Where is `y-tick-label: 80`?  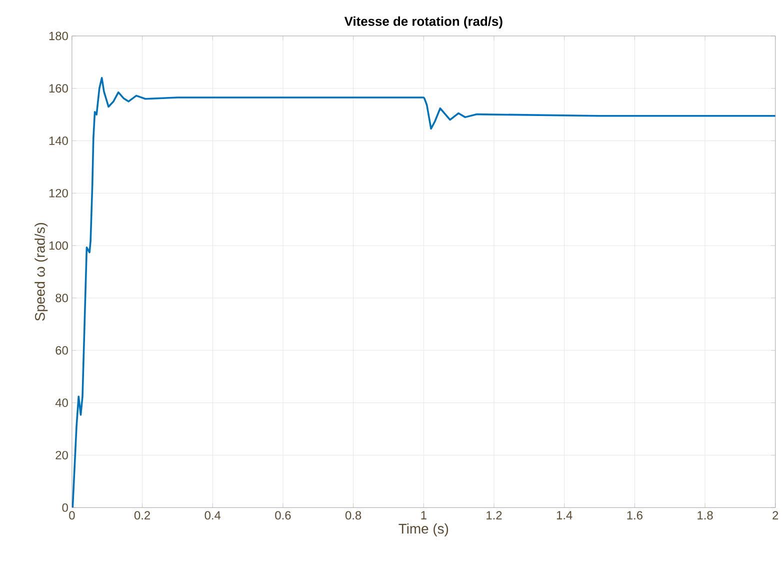 y-tick-label: 80 is located at coordinates (62, 298).